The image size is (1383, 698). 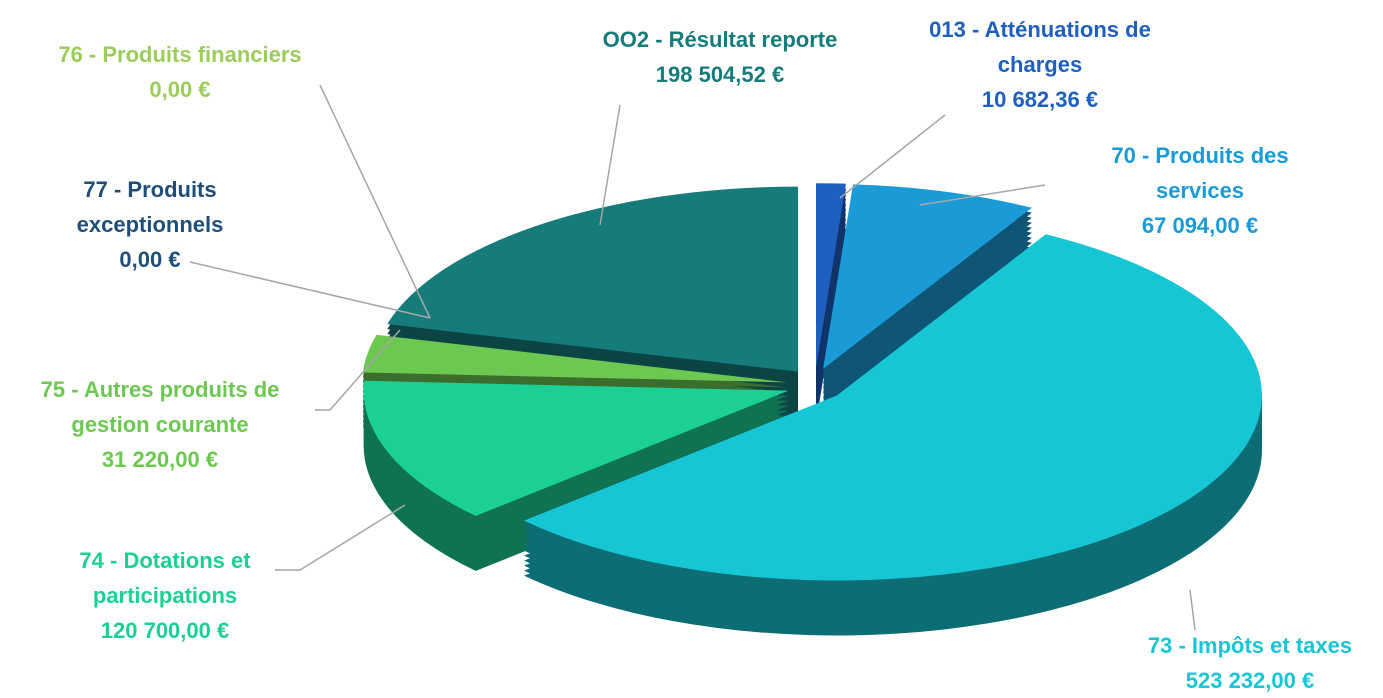 What do you see at coordinates (1040, 47) in the screenshot?
I see `category-name: 013 - Atténuations de charges` at bounding box center [1040, 47].